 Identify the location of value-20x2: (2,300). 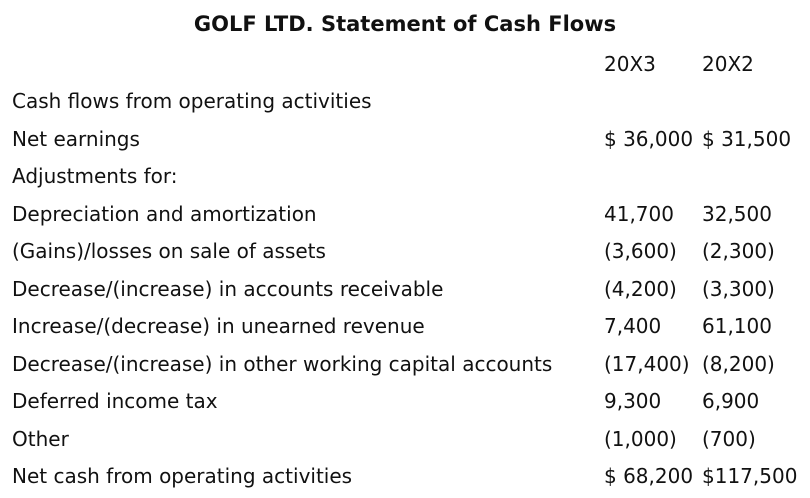
(738, 251).